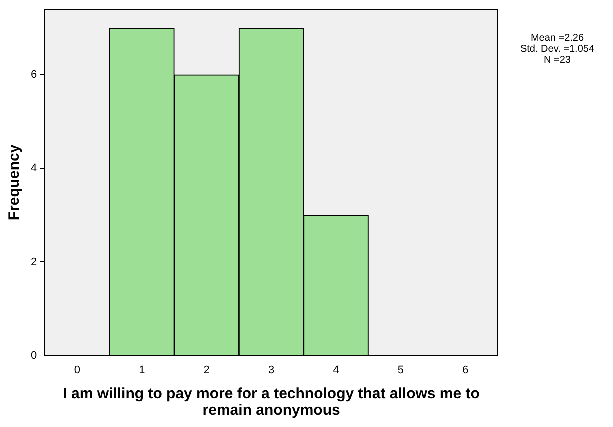  I want to click on text: Mean =2.26, so click(558, 38).